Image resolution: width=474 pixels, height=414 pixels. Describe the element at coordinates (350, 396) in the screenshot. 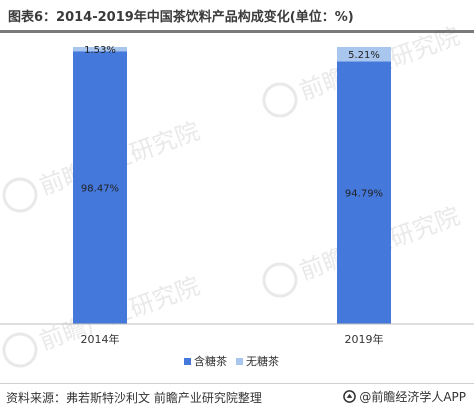

I see `brand-logo-icon` at that location.